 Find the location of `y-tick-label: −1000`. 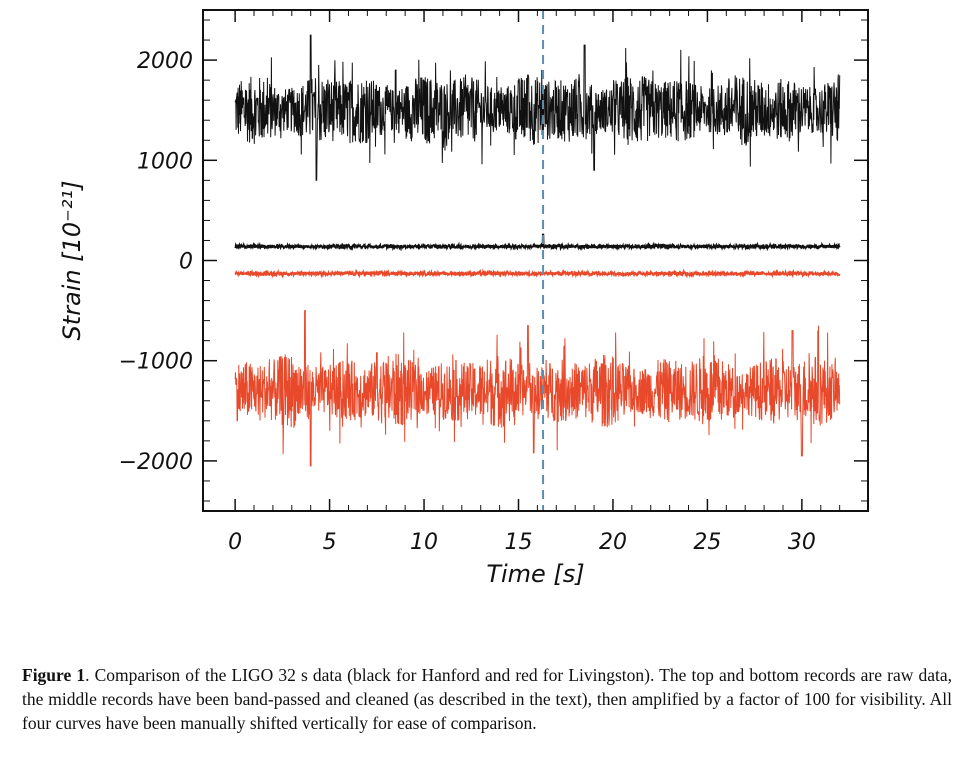

y-tick-label: −1000 is located at coordinates (156, 362).